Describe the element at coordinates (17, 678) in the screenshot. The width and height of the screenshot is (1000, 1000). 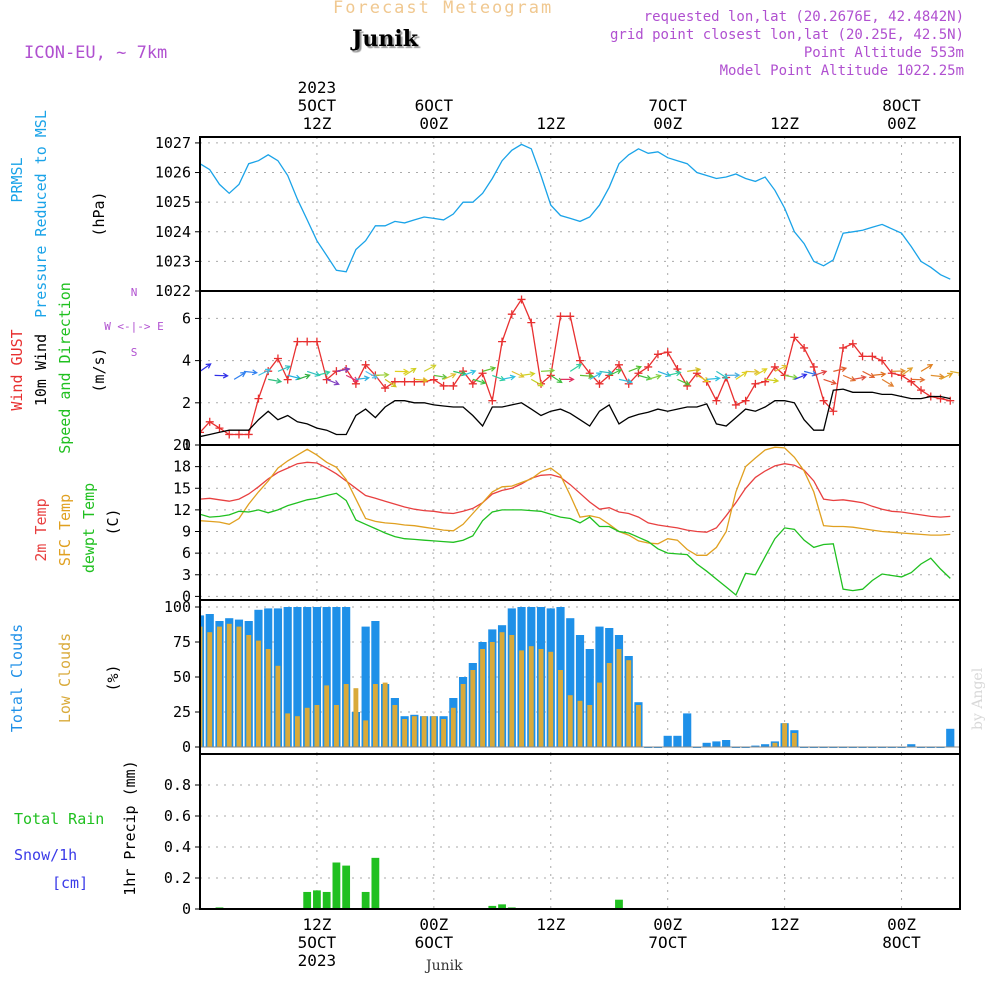
I see `total-clouds-label: Total Clouds` at that location.